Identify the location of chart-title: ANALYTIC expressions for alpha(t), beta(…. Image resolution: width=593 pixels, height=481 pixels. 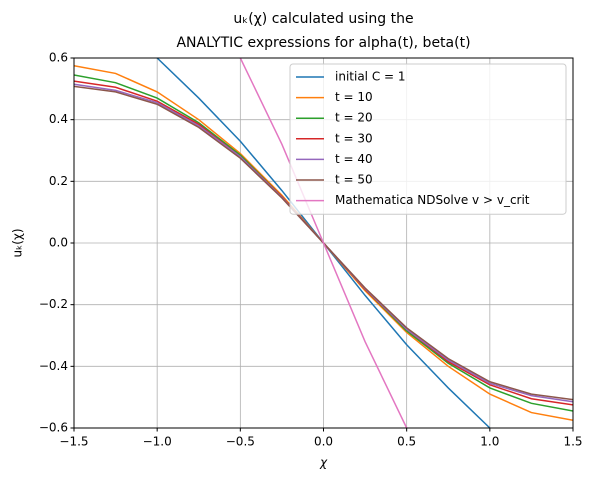
(323, 43).